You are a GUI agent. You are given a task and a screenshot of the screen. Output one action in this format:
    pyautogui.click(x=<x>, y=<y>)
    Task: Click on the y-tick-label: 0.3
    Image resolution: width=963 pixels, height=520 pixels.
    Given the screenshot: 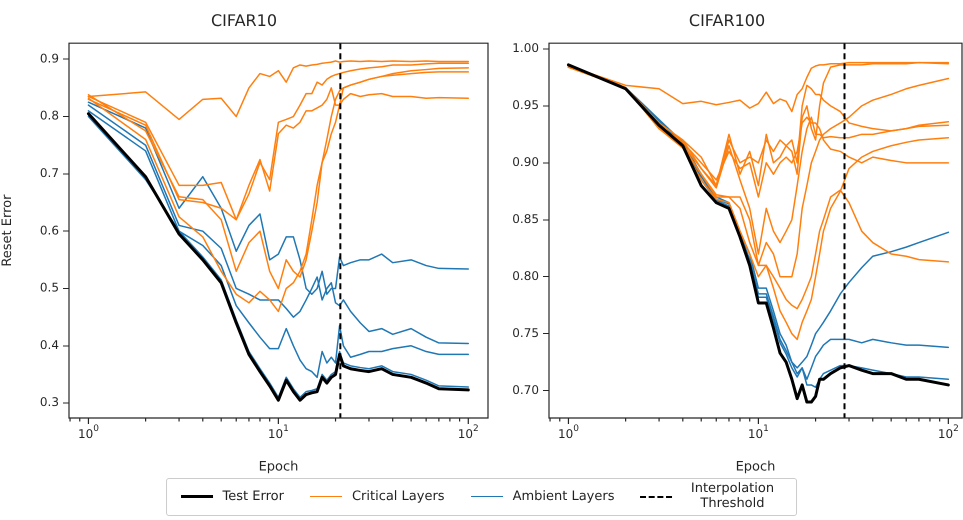 What is the action you would take?
    pyautogui.click(x=49, y=402)
    